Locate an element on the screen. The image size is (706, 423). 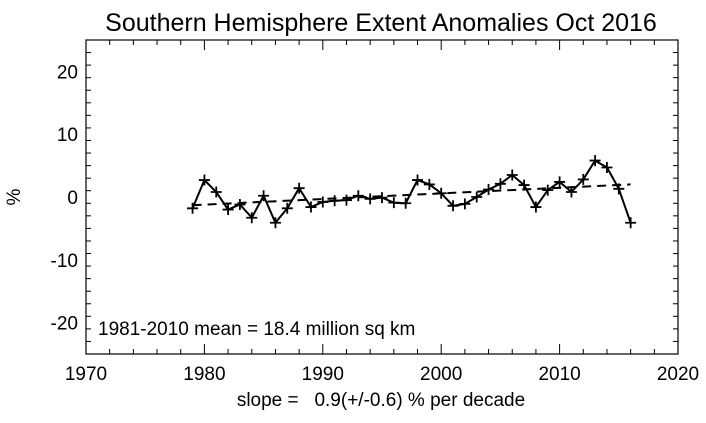
y-tick-label: -20 is located at coordinates (64, 324).